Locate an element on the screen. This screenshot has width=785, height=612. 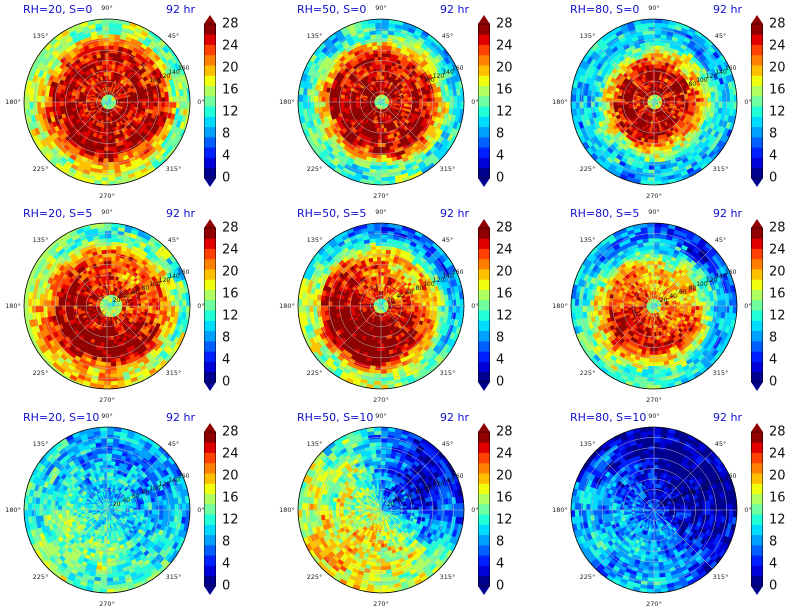
angular-grid-line is located at coordinates (136, 73).